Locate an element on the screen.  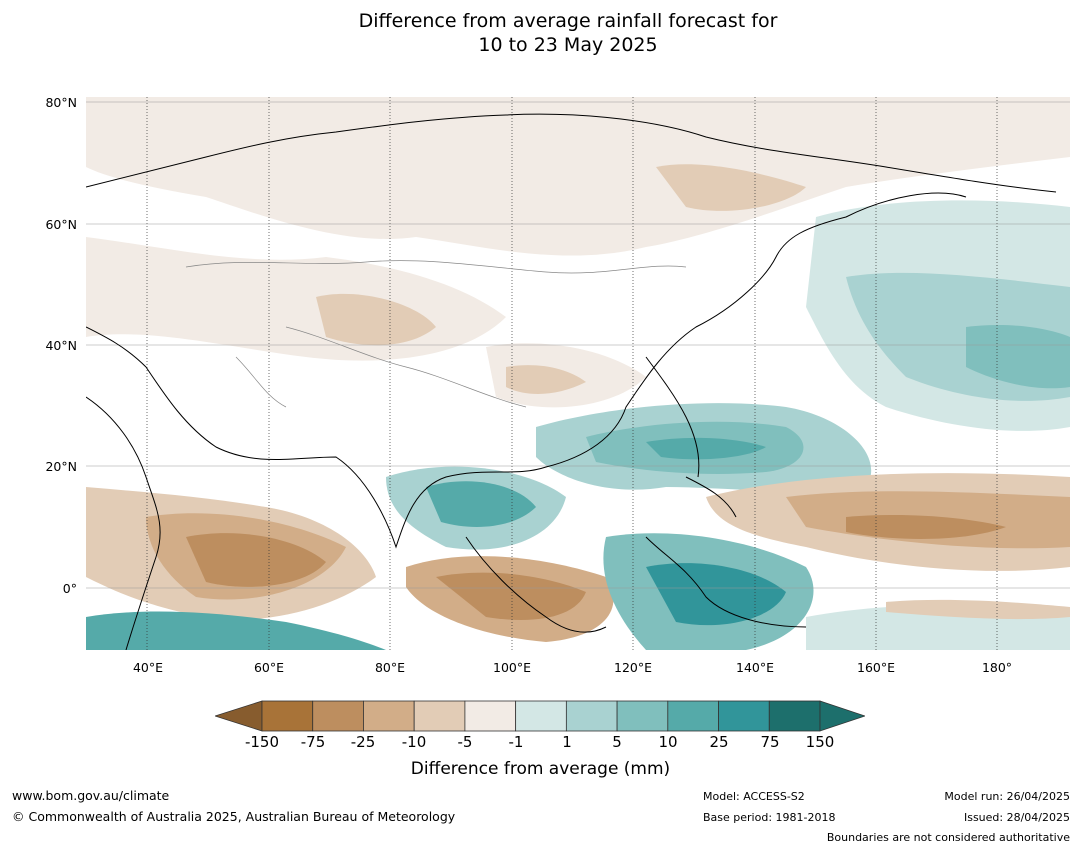
colorbar-extend-high is located at coordinates (842, 716).